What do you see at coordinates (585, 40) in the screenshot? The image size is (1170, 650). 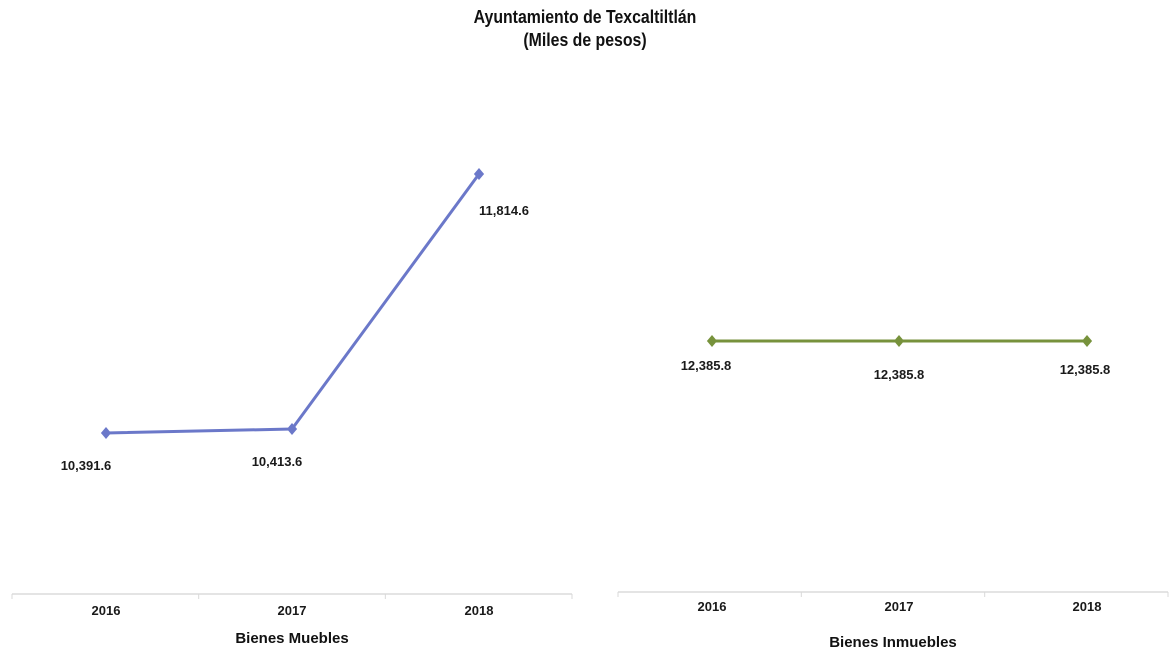 I see `chart-subtitle: (Miles de pesos)` at bounding box center [585, 40].